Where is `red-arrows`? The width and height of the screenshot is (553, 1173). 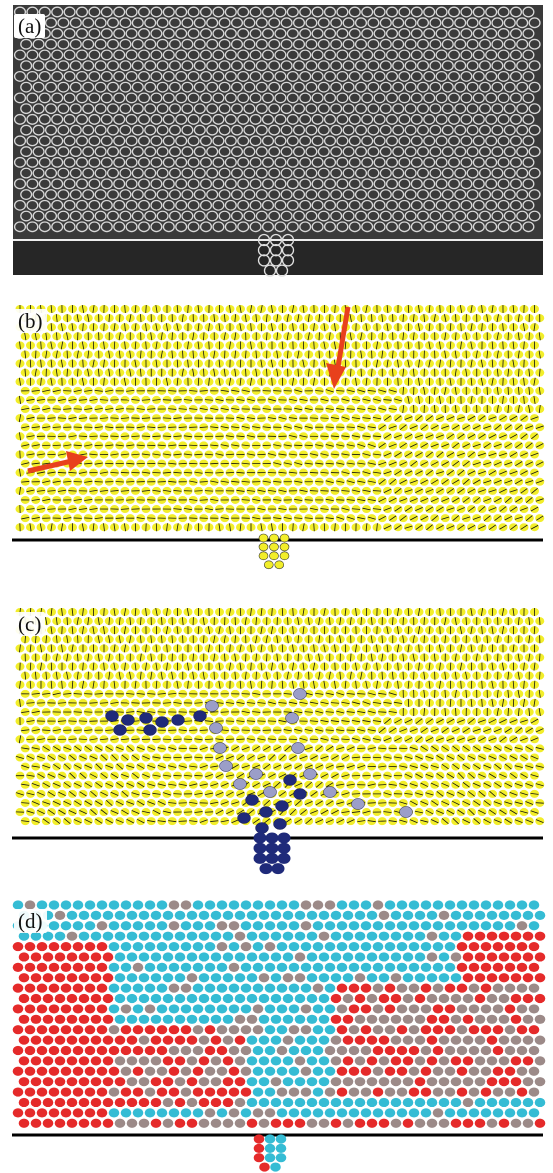 red-arrows is located at coordinates (189, 390).